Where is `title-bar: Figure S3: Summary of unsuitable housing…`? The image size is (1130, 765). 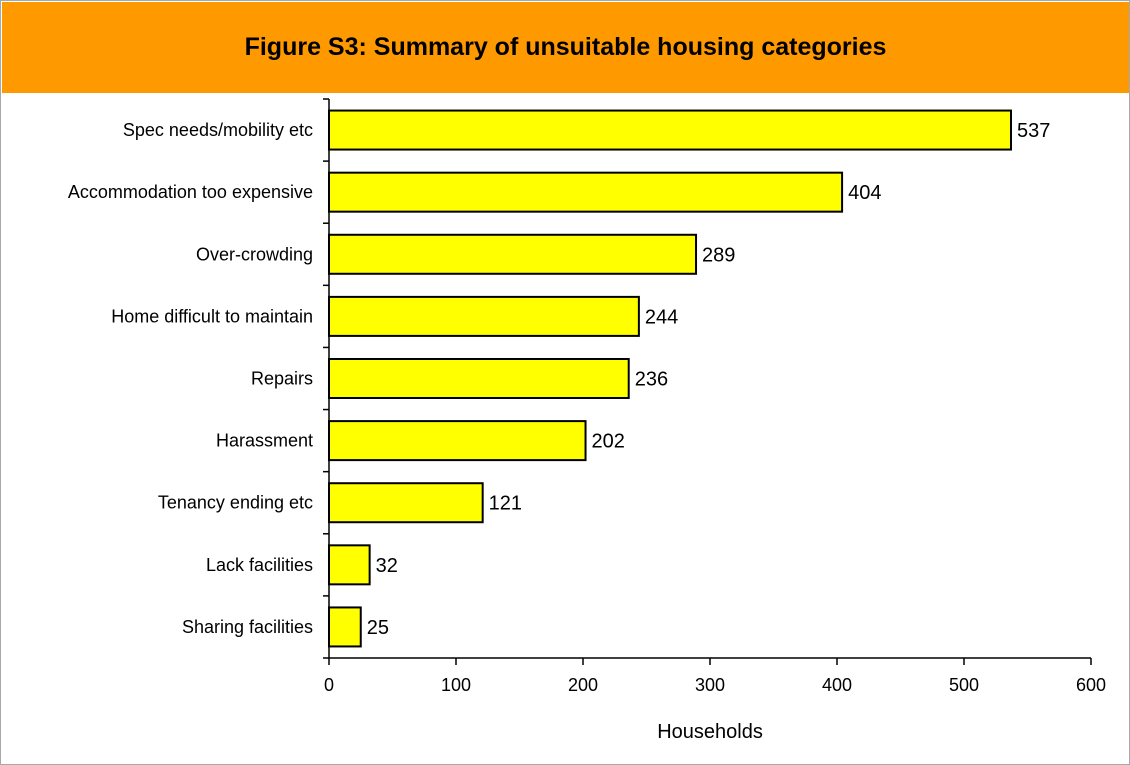
title-bar: Figure S3: Summary of unsuitable housing… is located at coordinates (565, 47).